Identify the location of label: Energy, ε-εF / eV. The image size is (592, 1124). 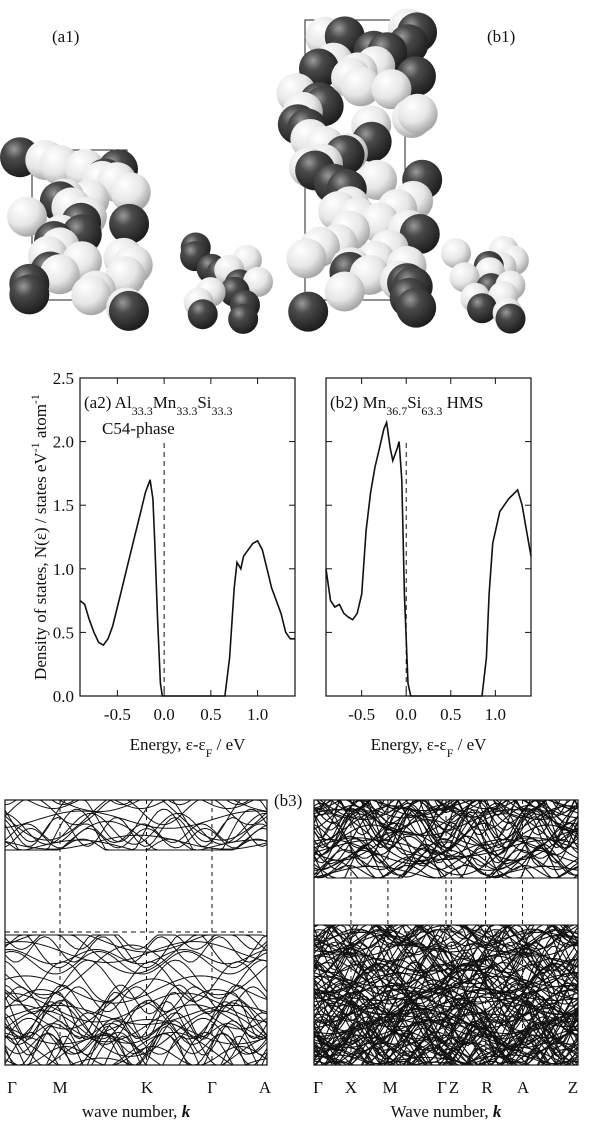
(429, 747).